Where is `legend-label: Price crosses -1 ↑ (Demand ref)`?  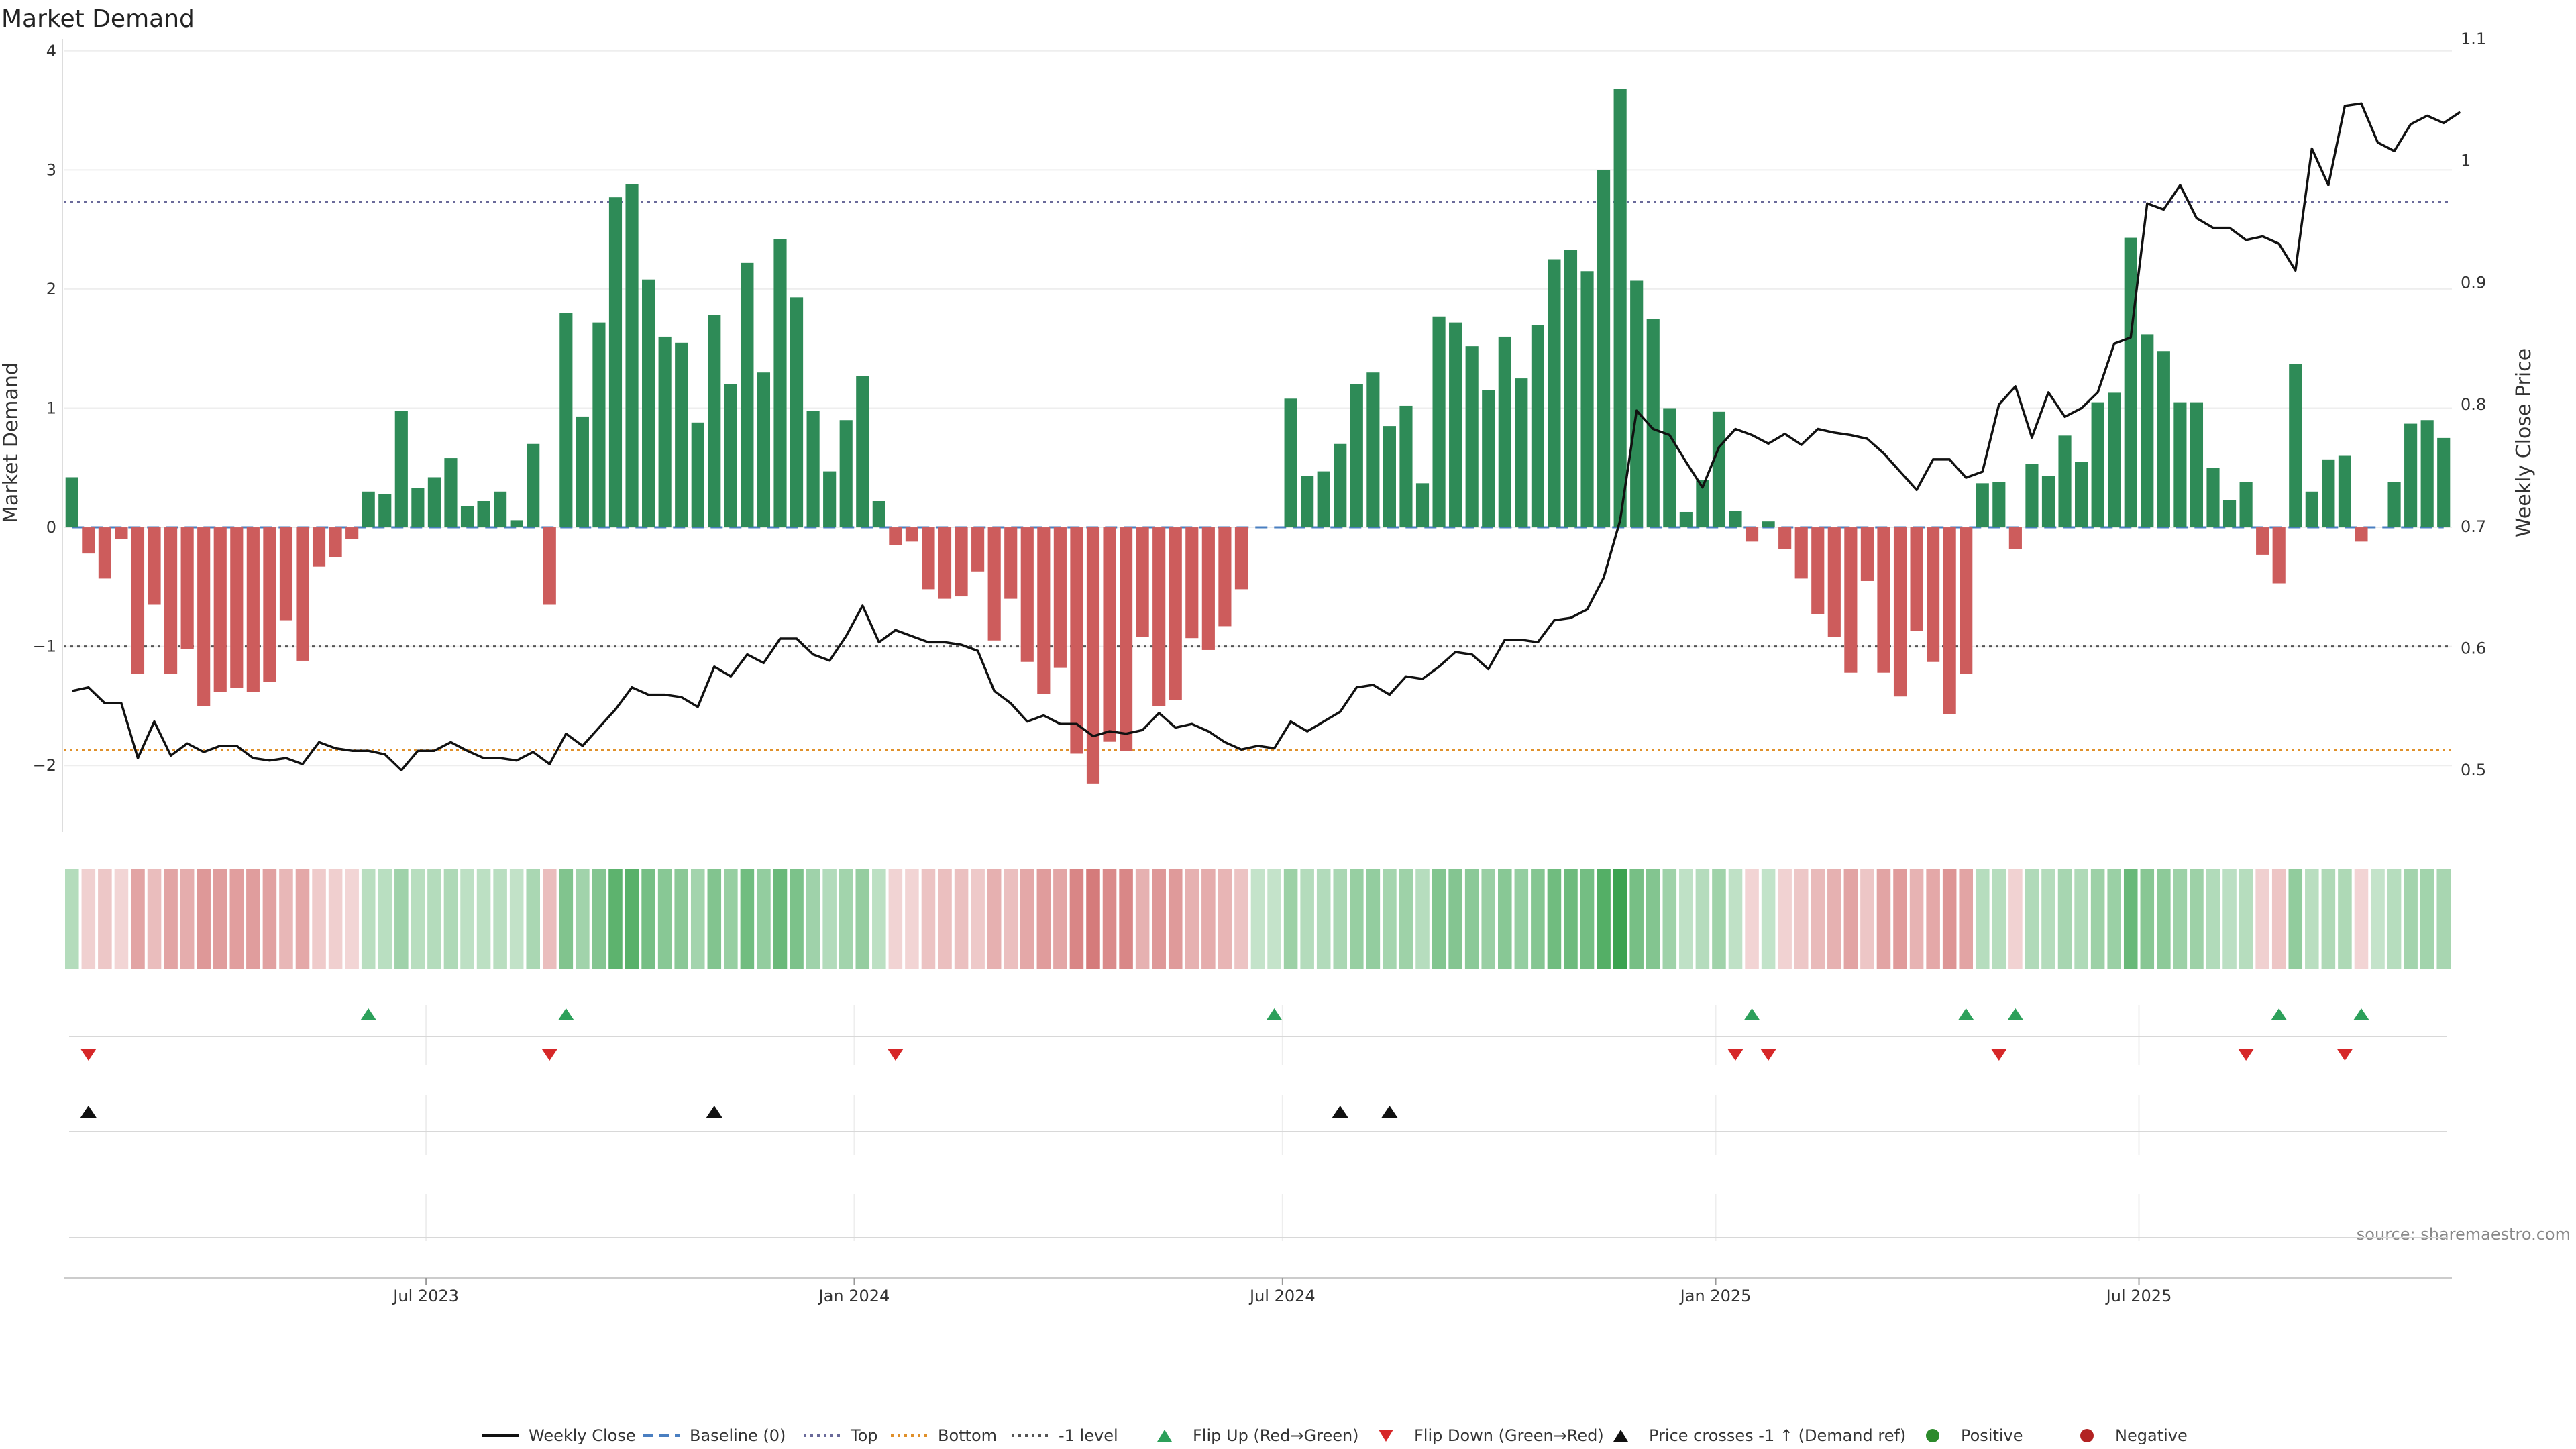 legend-label: Price crosses -1 ↑ (Demand ref) is located at coordinates (1777, 1435).